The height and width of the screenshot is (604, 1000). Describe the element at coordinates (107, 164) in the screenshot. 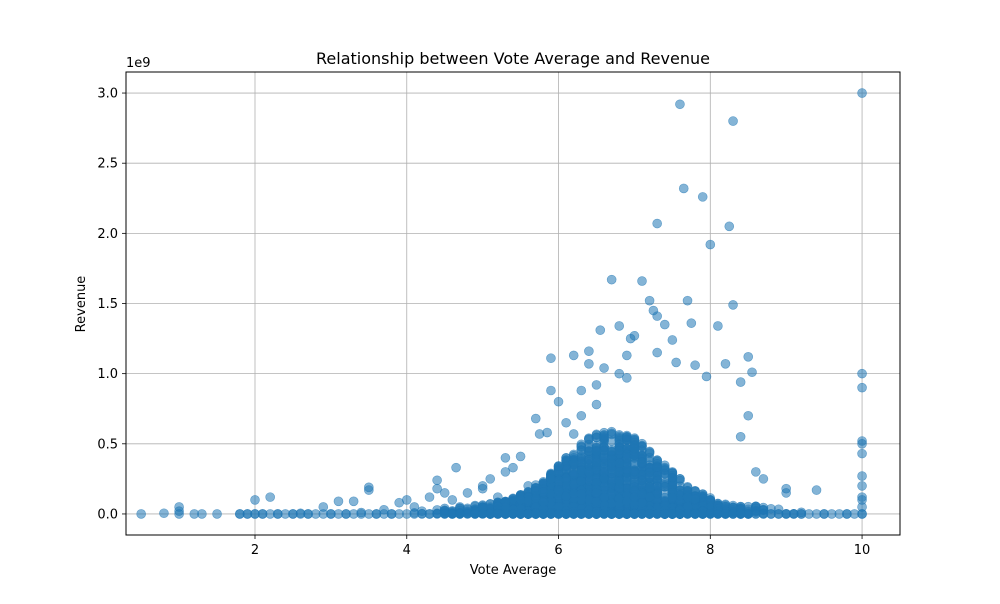

I see `y-tick-label: 2.5` at that location.